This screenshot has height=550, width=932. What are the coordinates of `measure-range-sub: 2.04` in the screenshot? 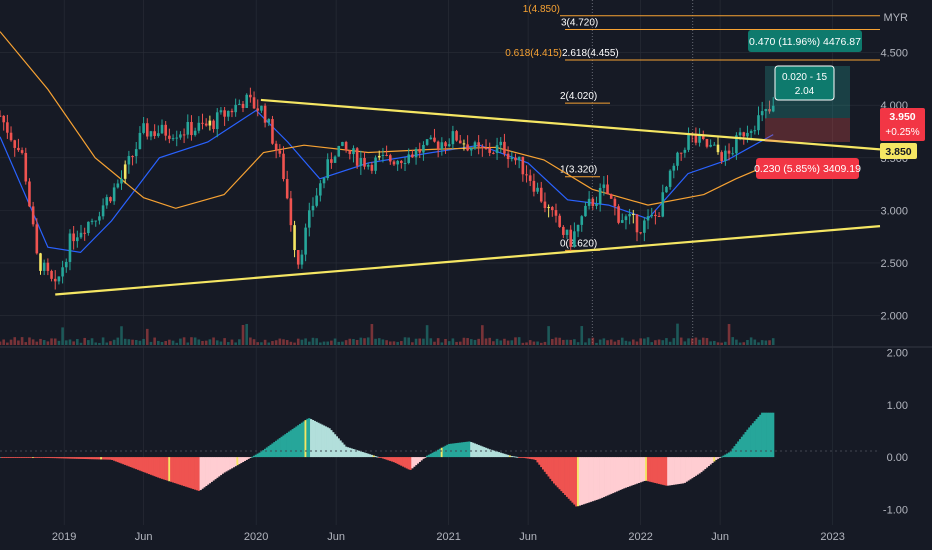 It's located at (805, 91).